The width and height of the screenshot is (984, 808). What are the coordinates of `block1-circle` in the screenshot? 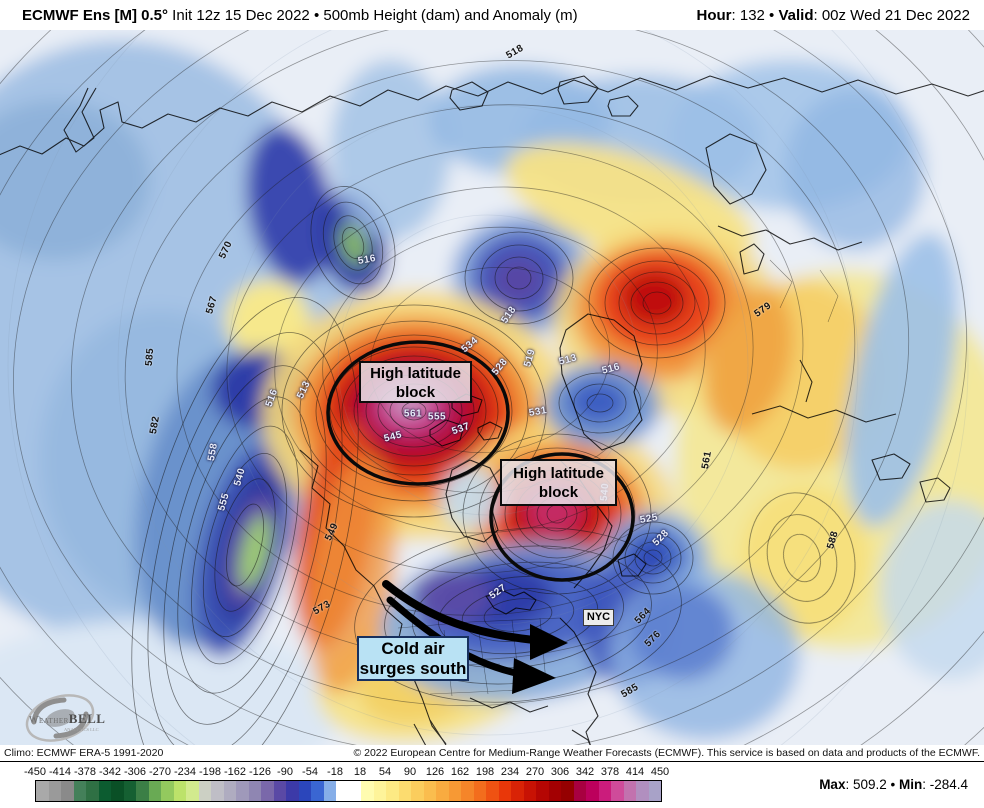 It's located at (418, 413).